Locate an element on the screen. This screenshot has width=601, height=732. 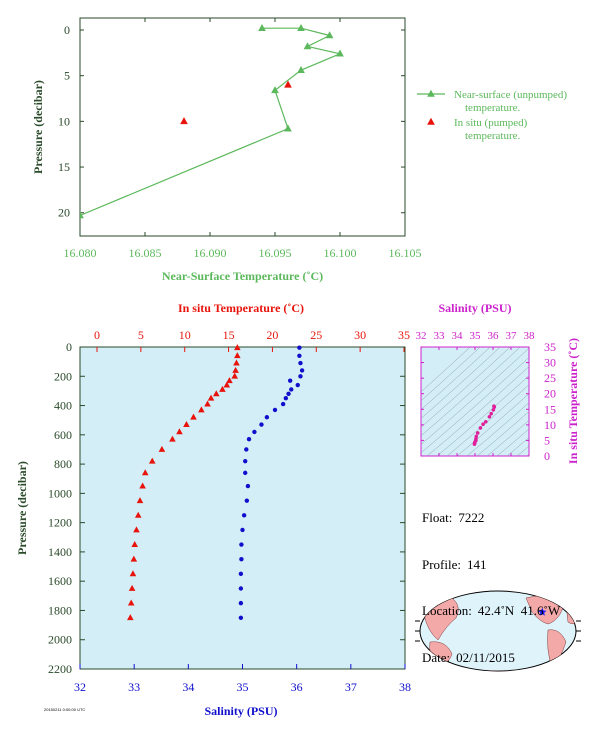
y-tick-label: 35 is located at coordinates (550, 347).